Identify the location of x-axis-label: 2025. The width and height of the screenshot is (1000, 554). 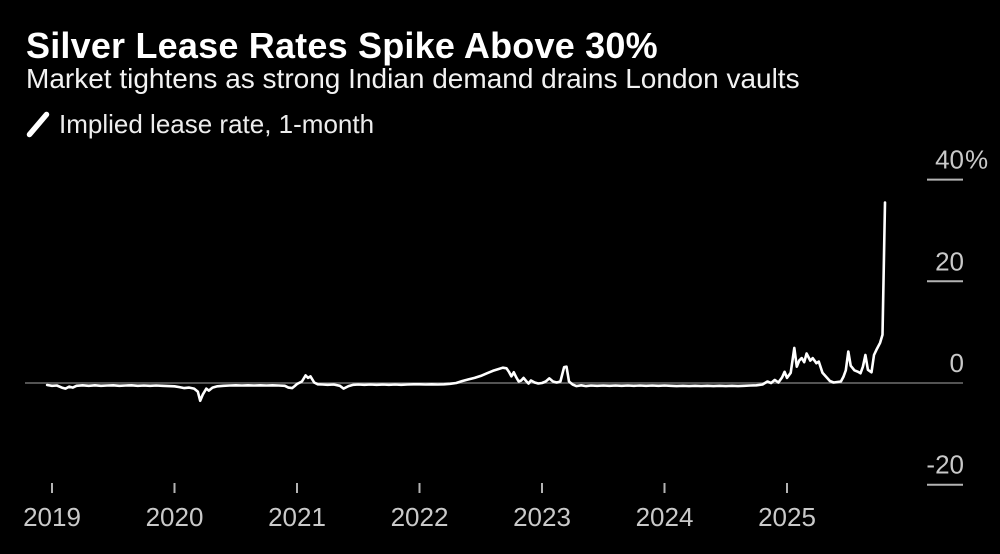
(787, 517).